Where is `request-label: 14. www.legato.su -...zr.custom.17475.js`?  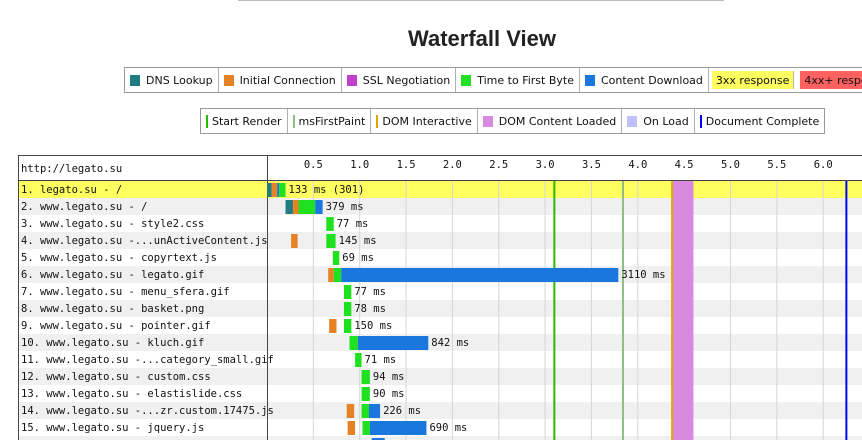
request-label: 14. www.legato.su -...zr.custom.17475.js is located at coordinates (147, 411).